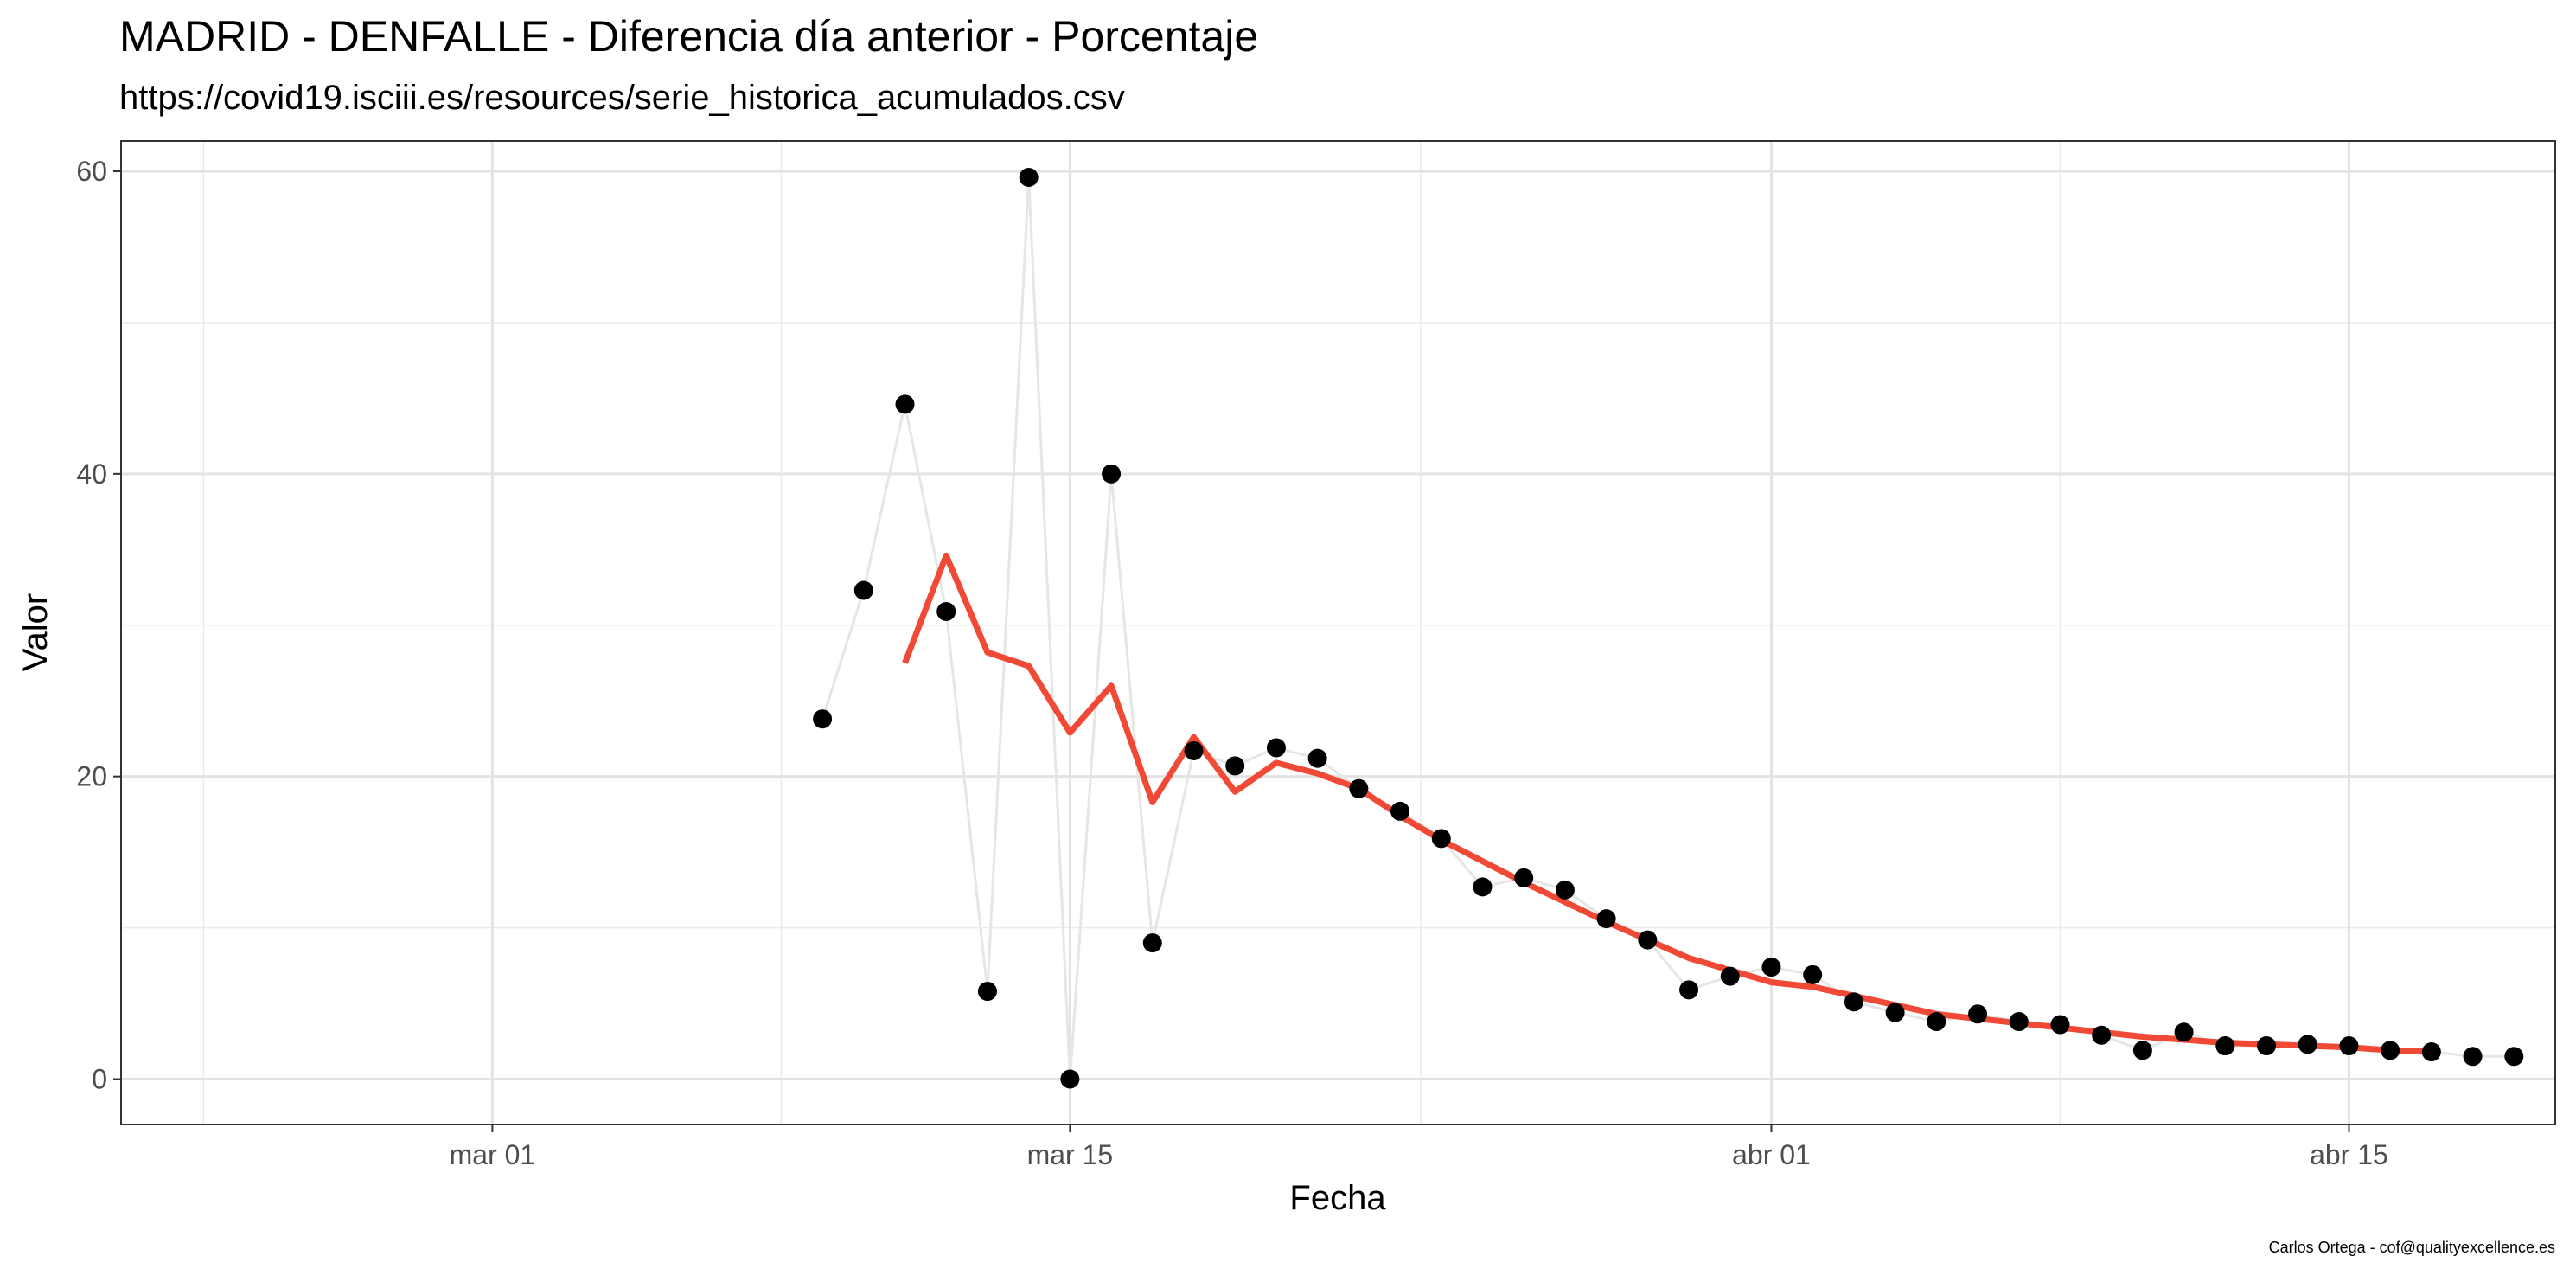 The image size is (2576, 1275). Describe the element at coordinates (1071, 1154) in the screenshot. I see `x-tick-label: mar 15` at that location.